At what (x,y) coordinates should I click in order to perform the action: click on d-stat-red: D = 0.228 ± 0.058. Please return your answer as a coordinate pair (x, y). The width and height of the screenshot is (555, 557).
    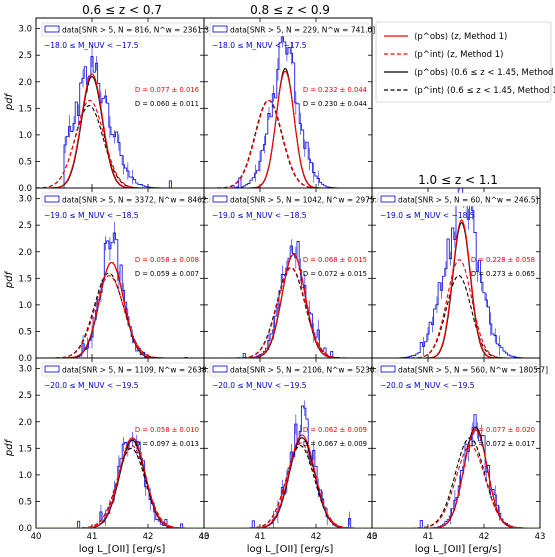
    Looking at the image, I should click on (503, 260).